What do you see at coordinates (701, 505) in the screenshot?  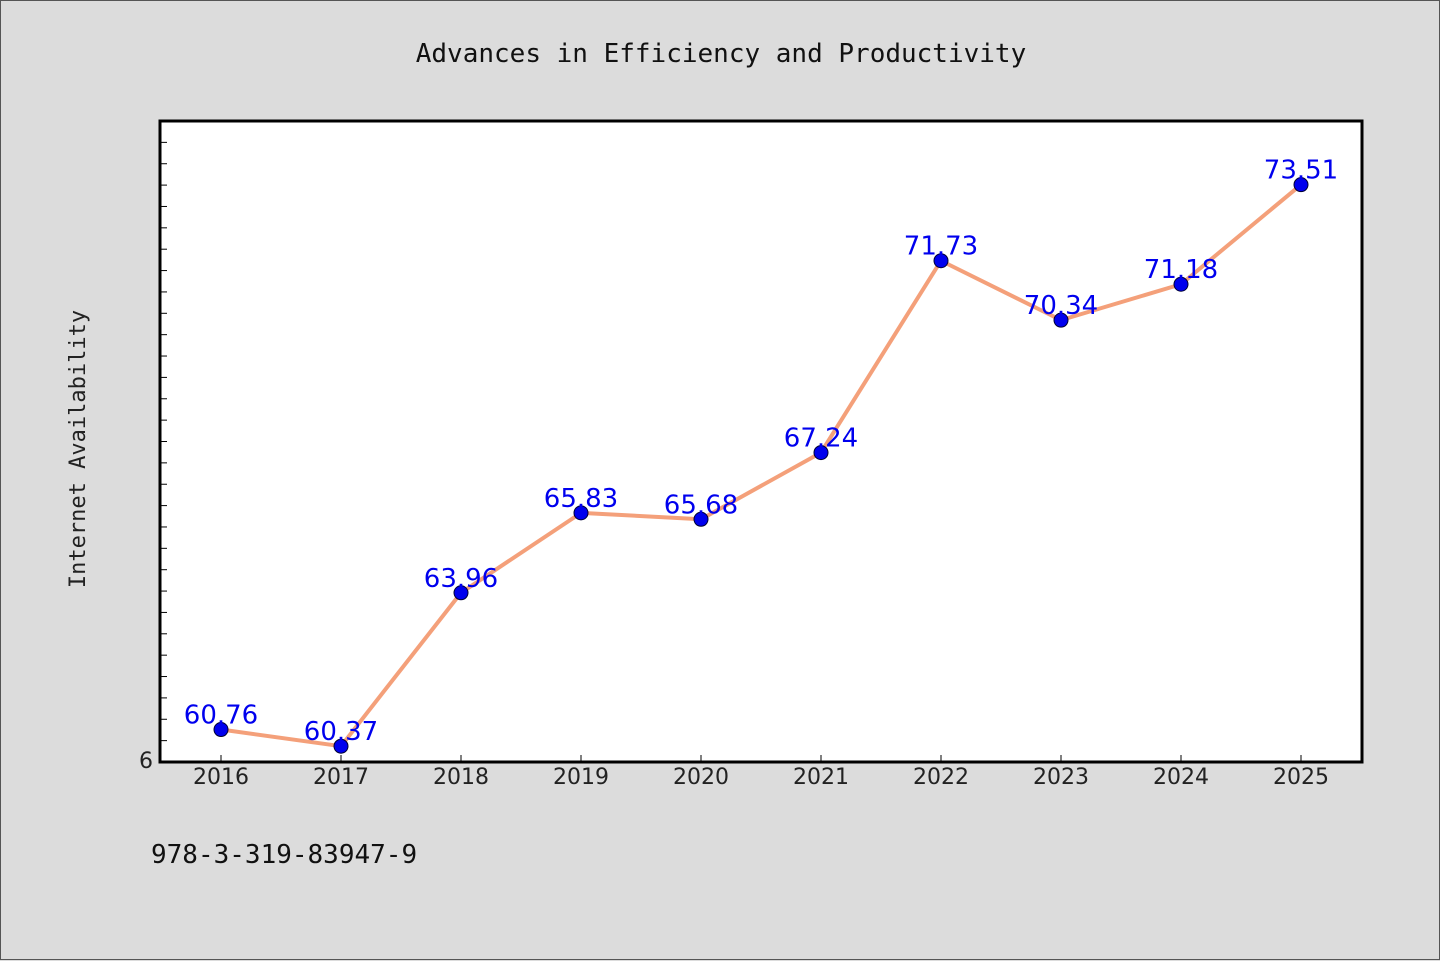 I see `data-label: 65.68` at bounding box center [701, 505].